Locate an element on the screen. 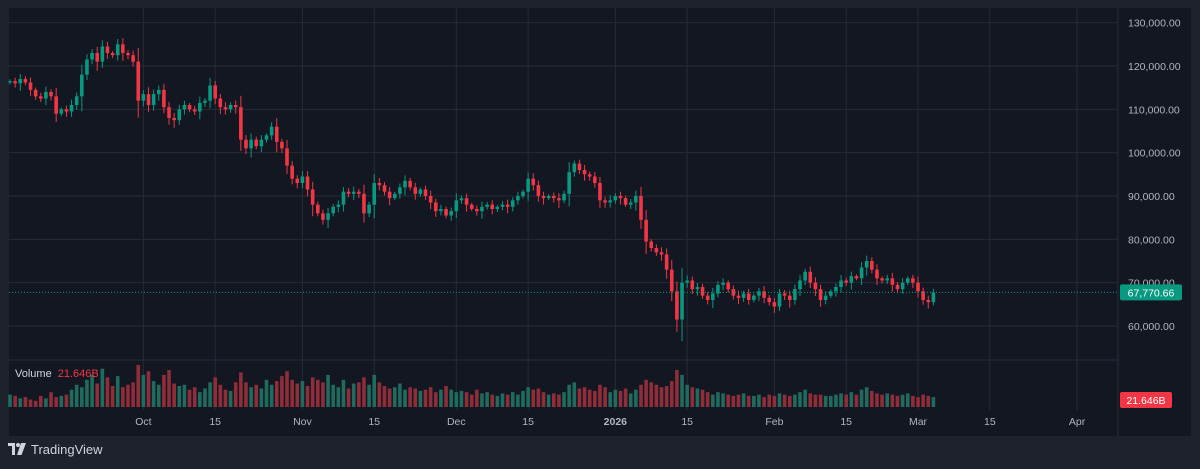 This screenshot has width=1200, height=469. volume-legend: Volume 21.646B is located at coordinates (57, 374).